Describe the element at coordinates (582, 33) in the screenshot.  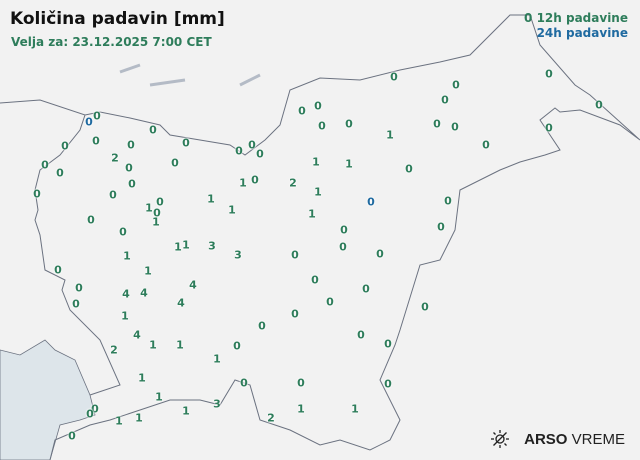
I see `legend-24h: 24h padavine` at that location.